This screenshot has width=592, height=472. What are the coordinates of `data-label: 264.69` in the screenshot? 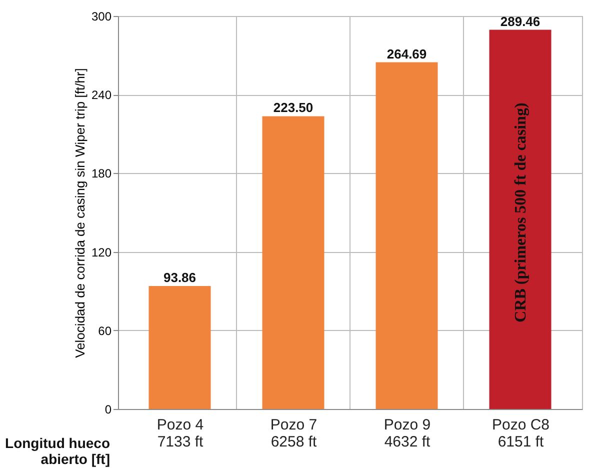 It's located at (406, 54).